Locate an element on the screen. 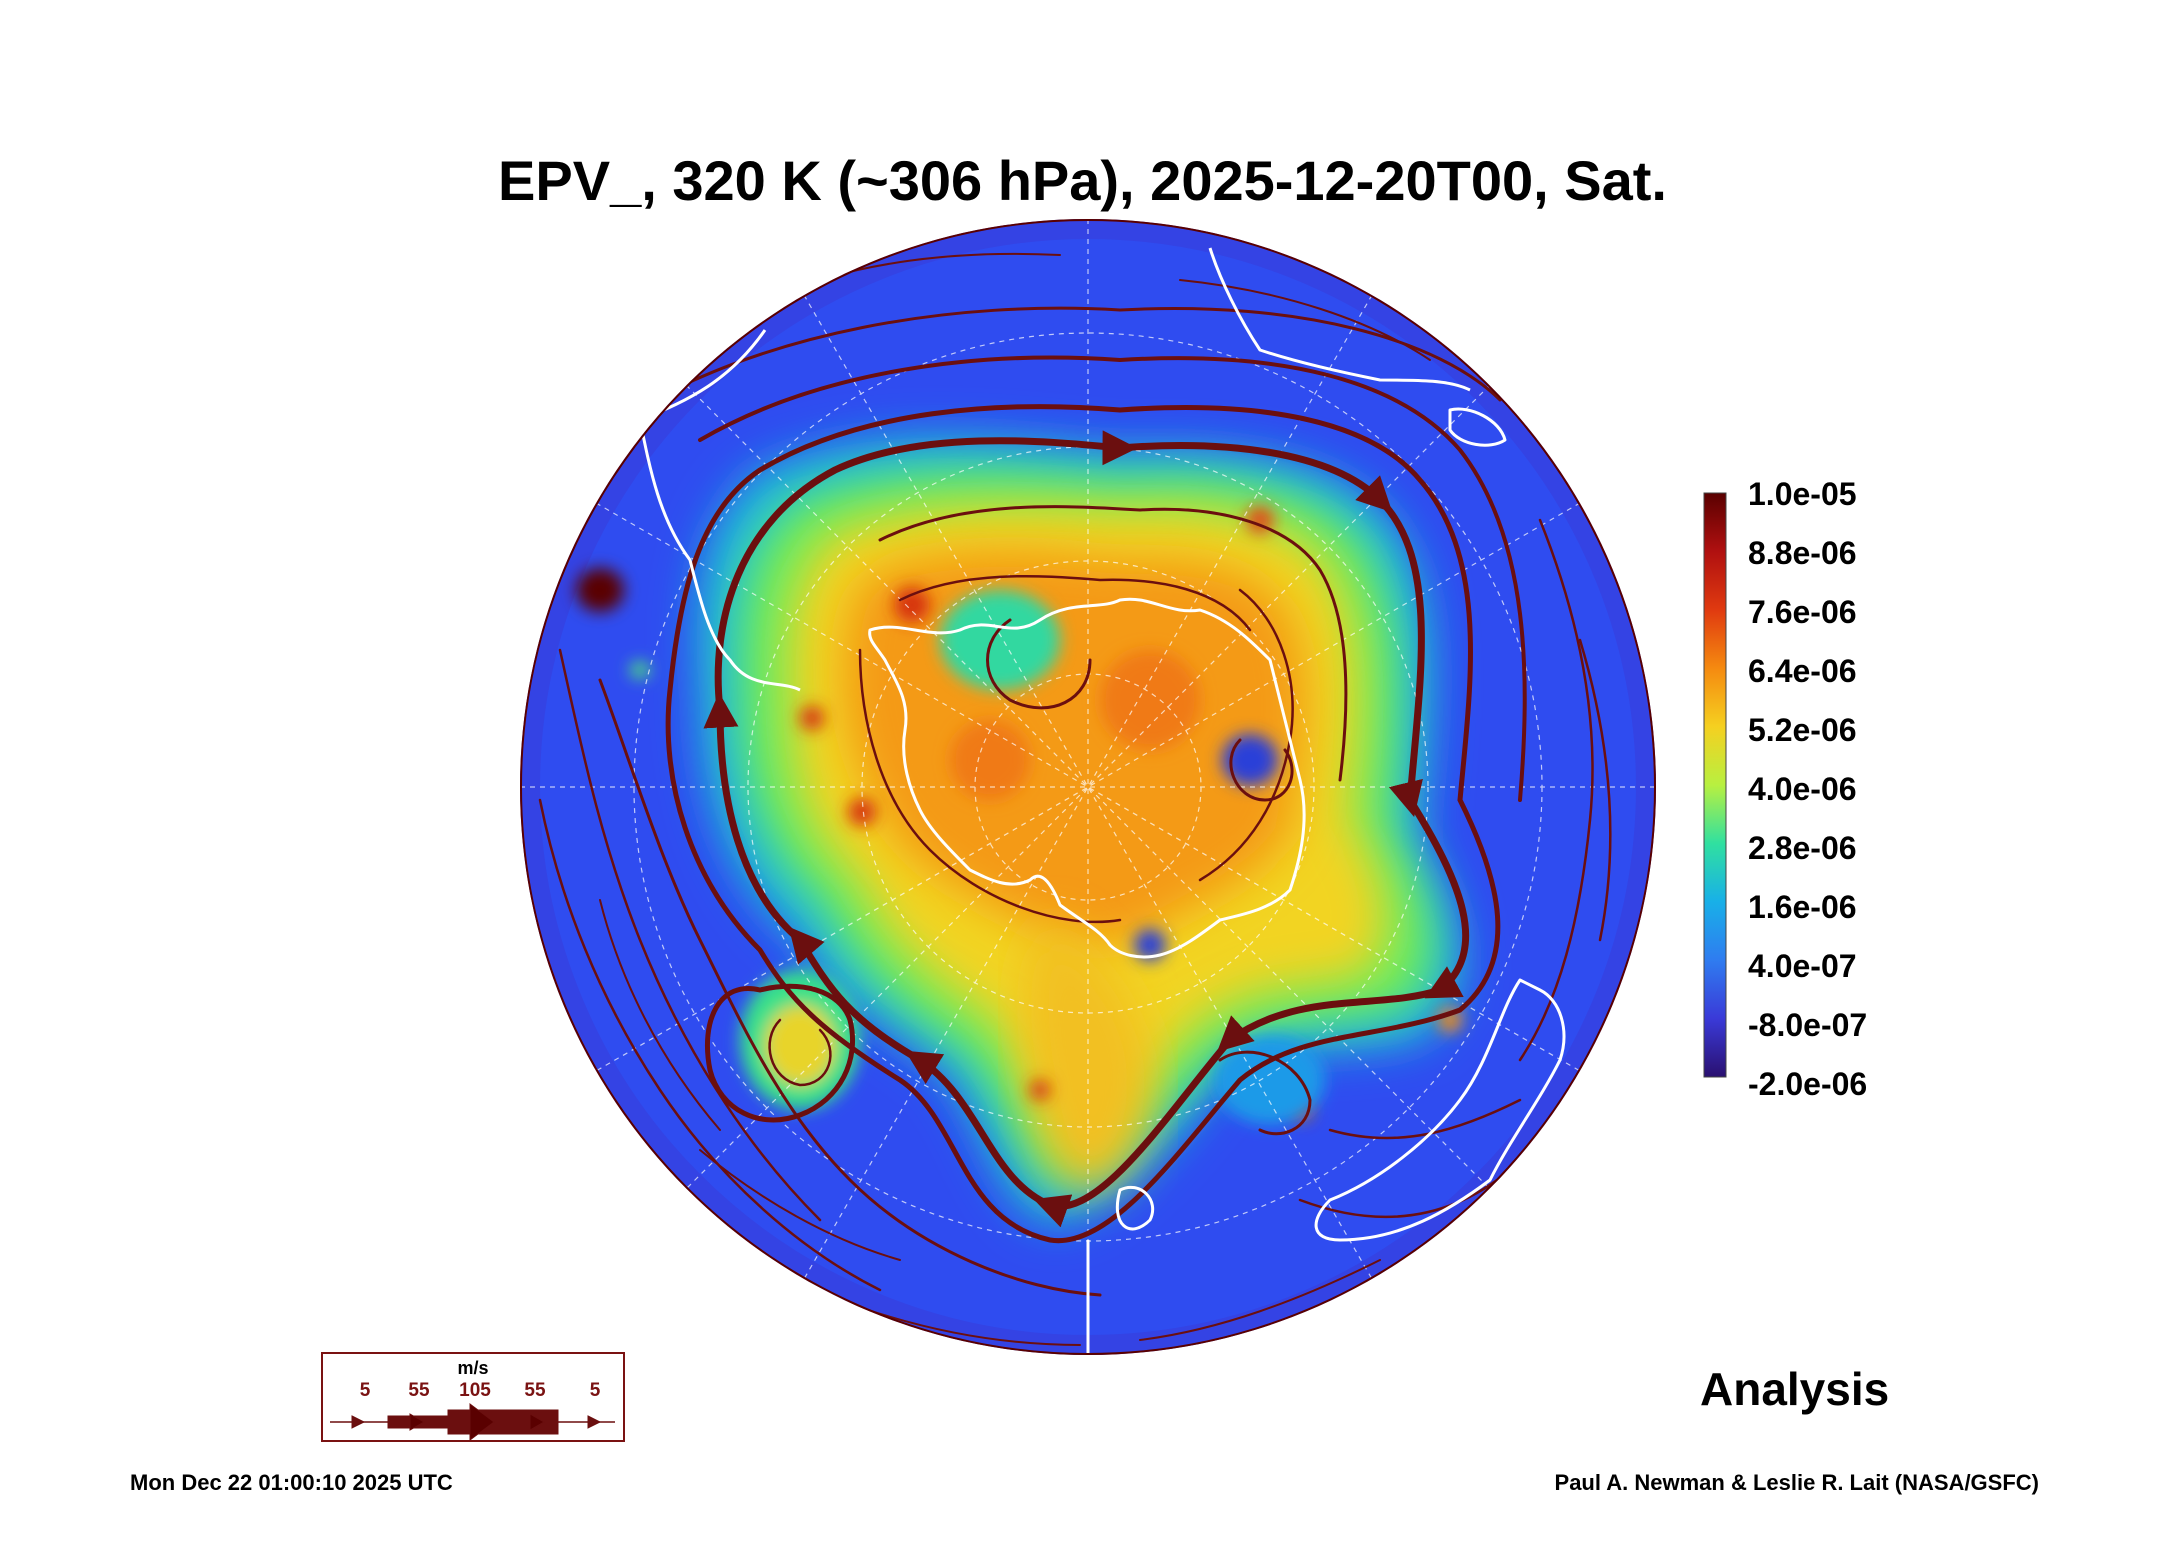 This screenshot has height=1561, width=2165. colorbar-label: 2.8e-06 is located at coordinates (1802, 848).